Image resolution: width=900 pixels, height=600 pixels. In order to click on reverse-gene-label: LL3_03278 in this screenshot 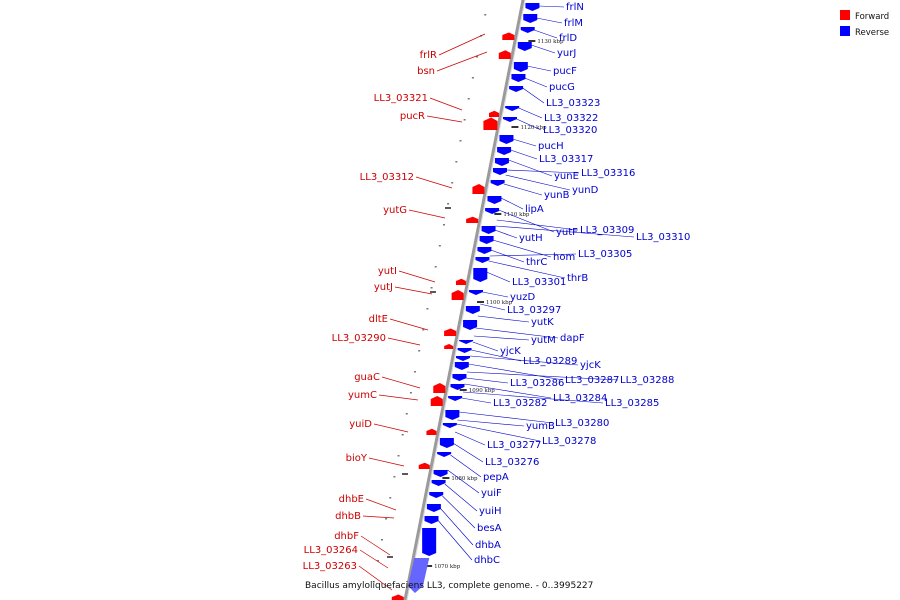, I will do `click(569, 441)`.